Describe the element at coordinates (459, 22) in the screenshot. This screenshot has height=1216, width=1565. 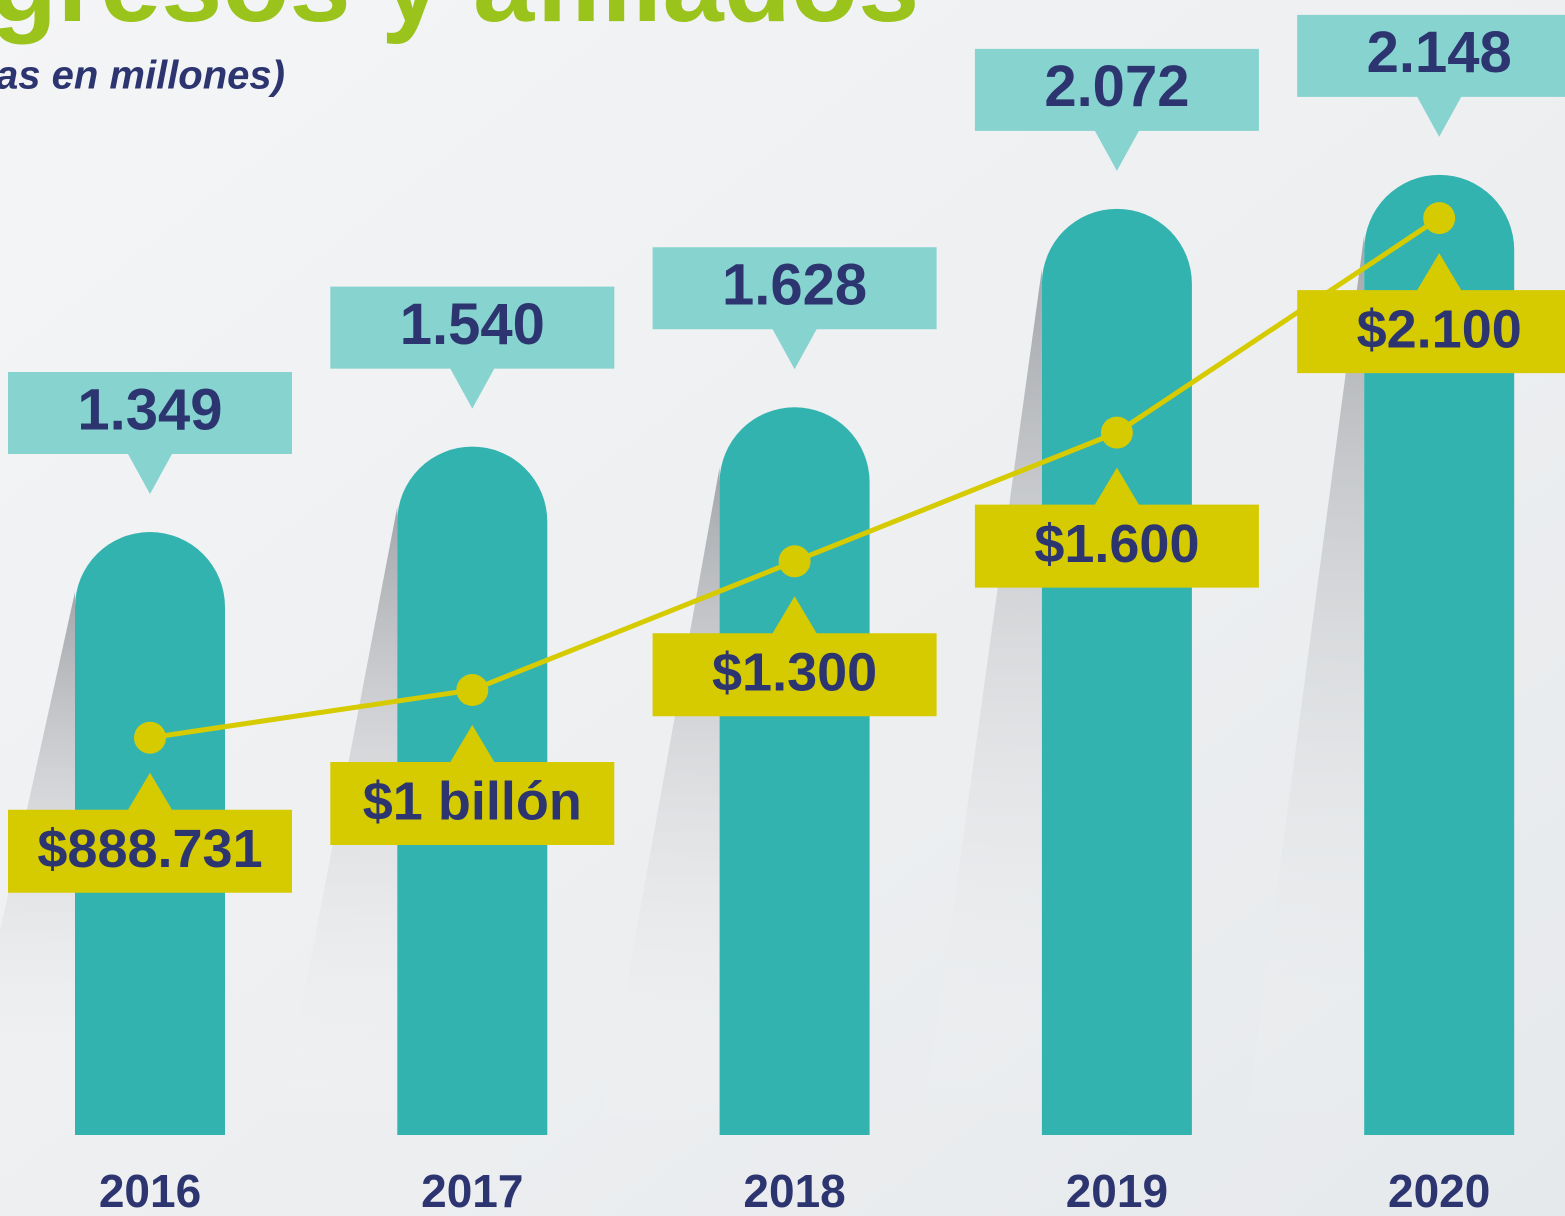
I see `chart-title: gresos y afiliados` at that location.